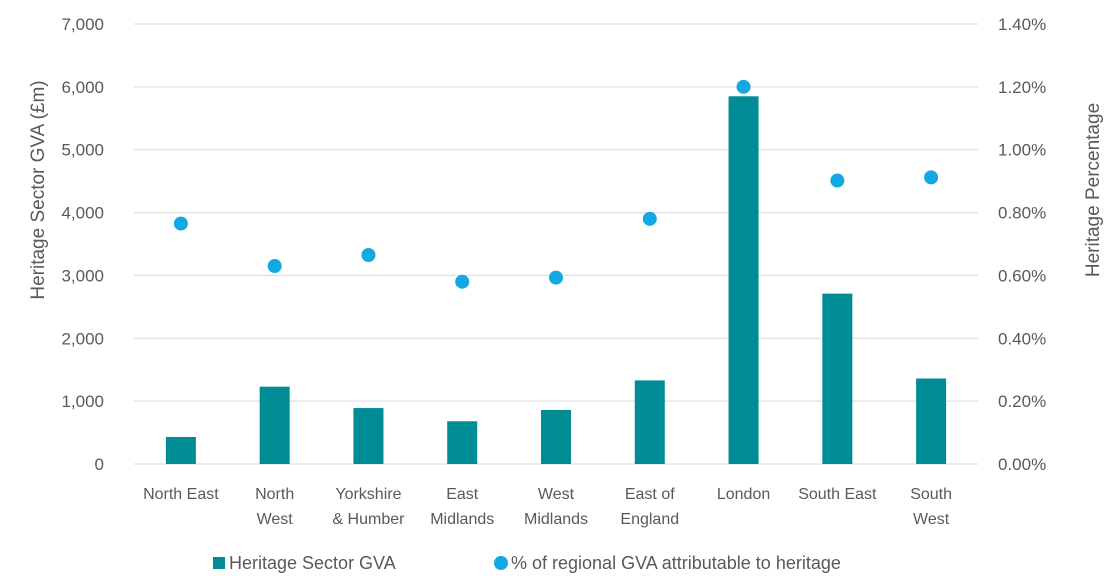 This screenshot has height=576, width=1104. I want to click on left-axis-ticks: 0 1,000 2,000 3,000 4,000 5,000 6,000 7,000, so click(82, 244).